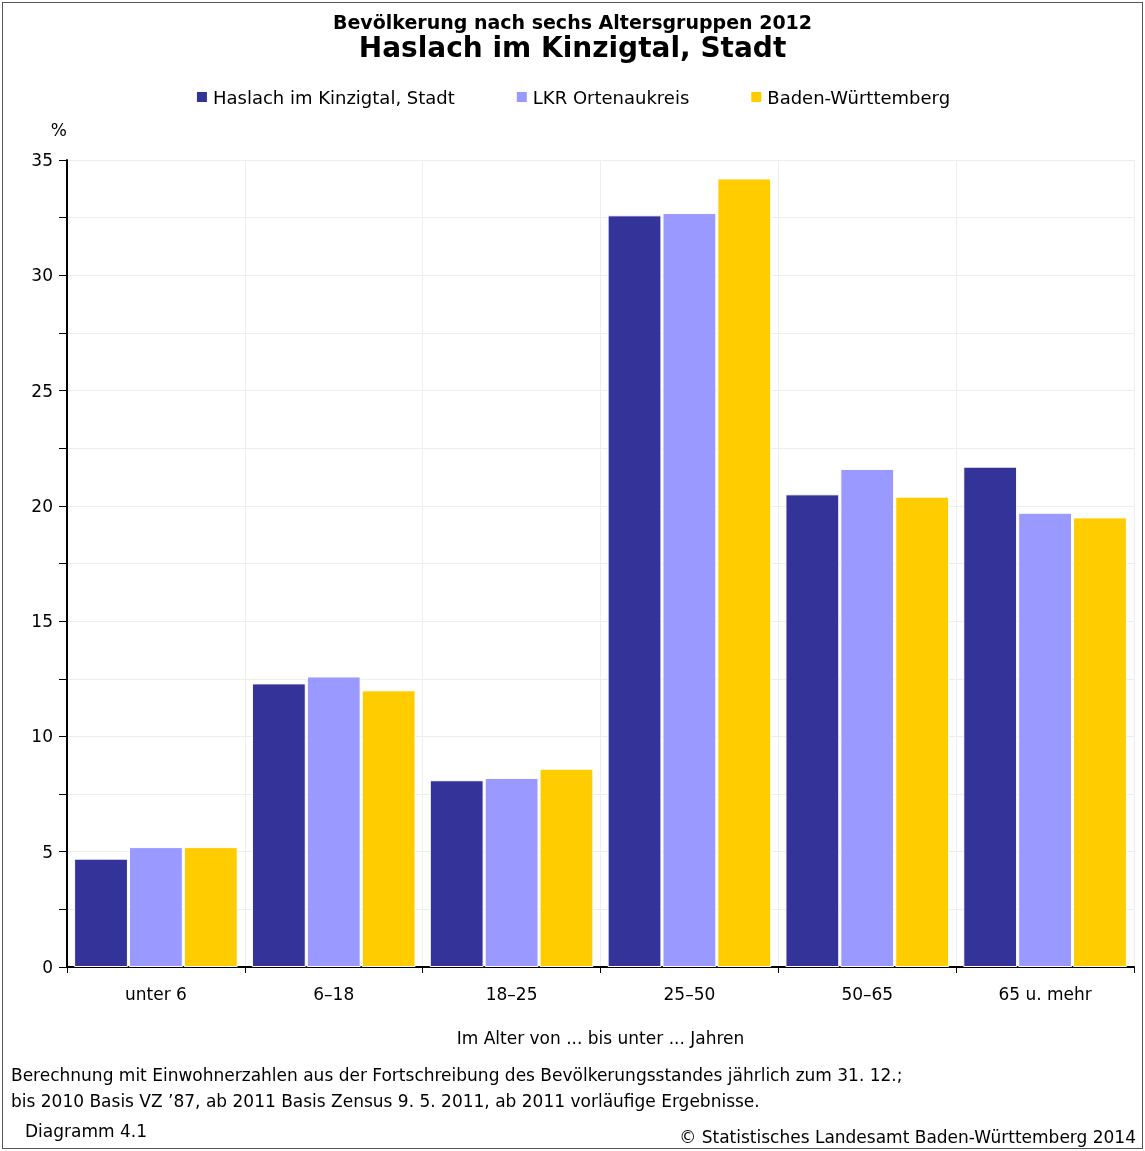 The height and width of the screenshot is (1151, 1145). I want to click on chart-title: Bevölkerung nach sechs Altersgruppen 2012, so click(572, 21).